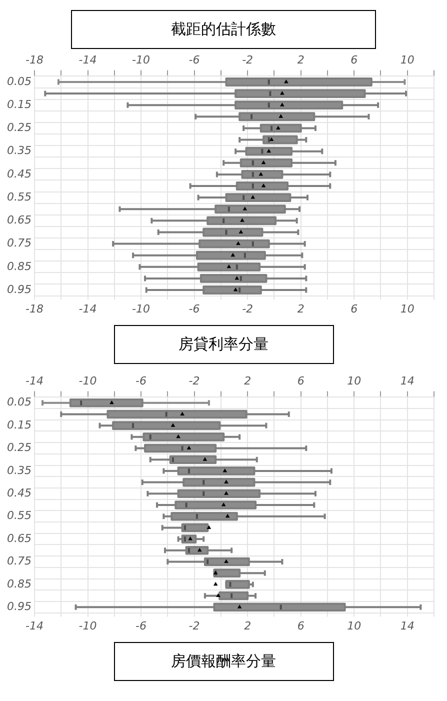 The image size is (447, 701). Describe the element at coordinates (223, 29) in the screenshot. I see `chart-title: 截距的估計係數` at that location.